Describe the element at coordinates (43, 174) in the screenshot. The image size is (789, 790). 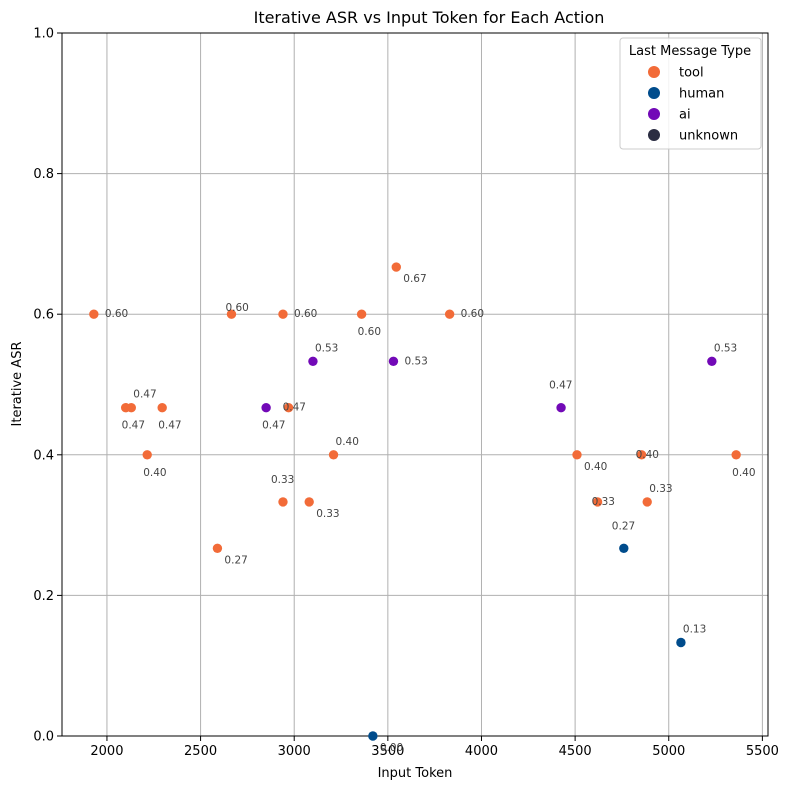
I see `y-tick-label: 0.8` at that location.